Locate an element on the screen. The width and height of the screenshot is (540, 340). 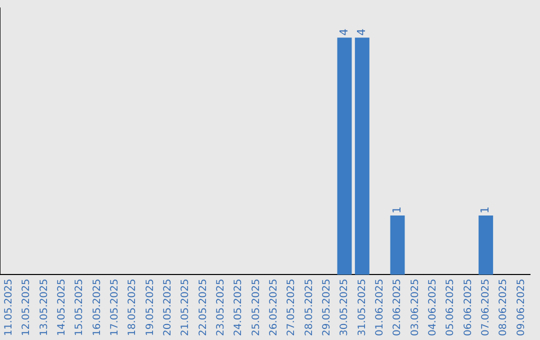
x-tick-label: 14.05.2025 is located at coordinates (62, 307).